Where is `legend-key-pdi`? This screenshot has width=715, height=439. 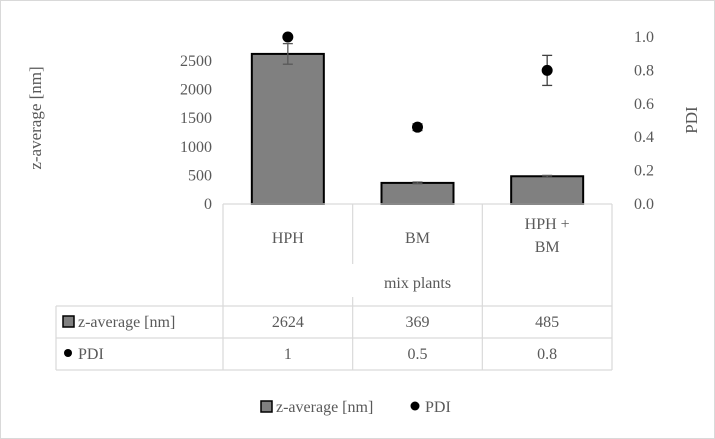 legend-key-pdi is located at coordinates (415, 406).